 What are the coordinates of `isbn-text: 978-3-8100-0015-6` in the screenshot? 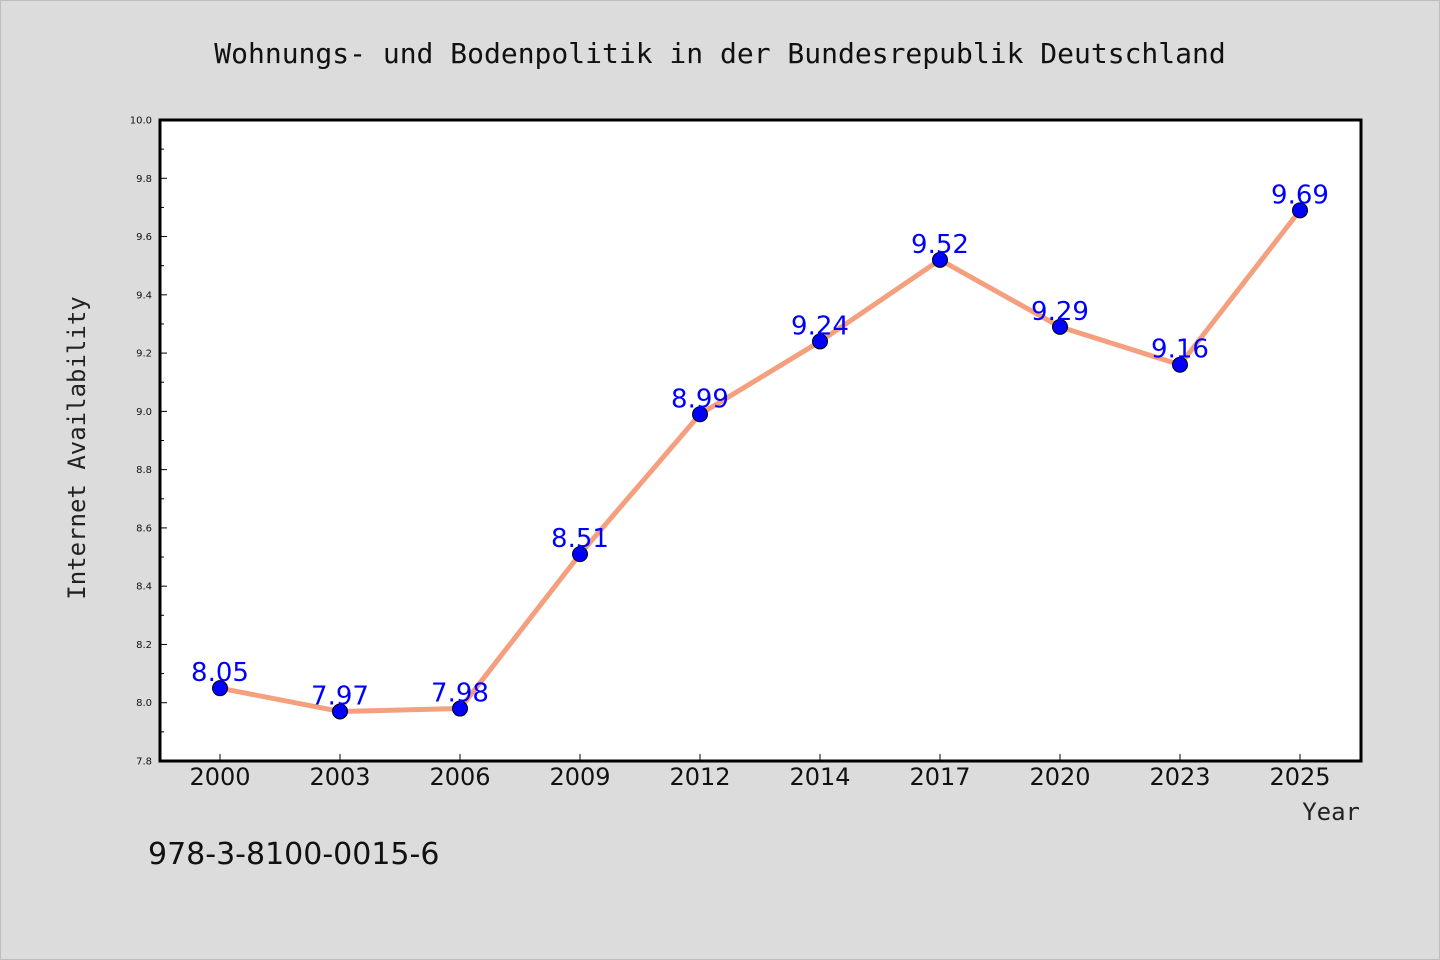 It's located at (293, 854).